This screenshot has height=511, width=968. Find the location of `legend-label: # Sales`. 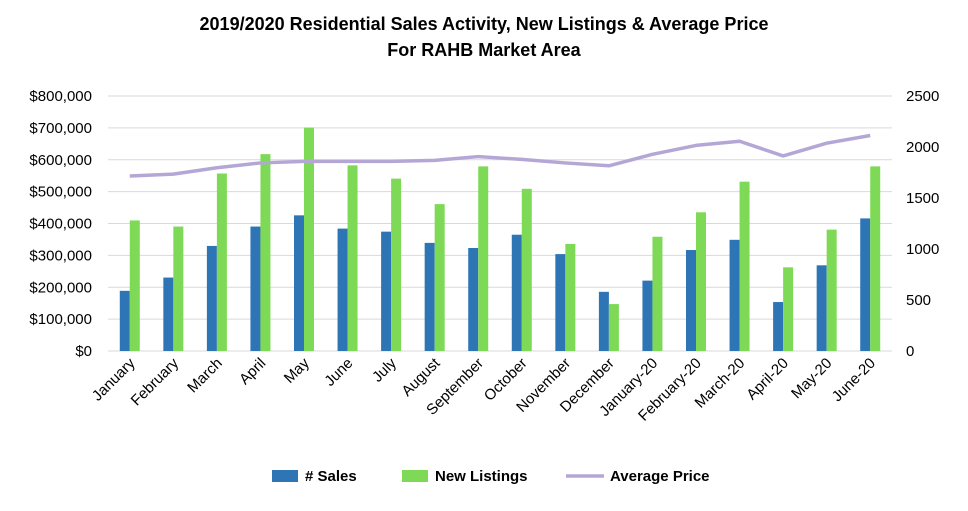

legend-label: # Sales is located at coordinates (331, 476).